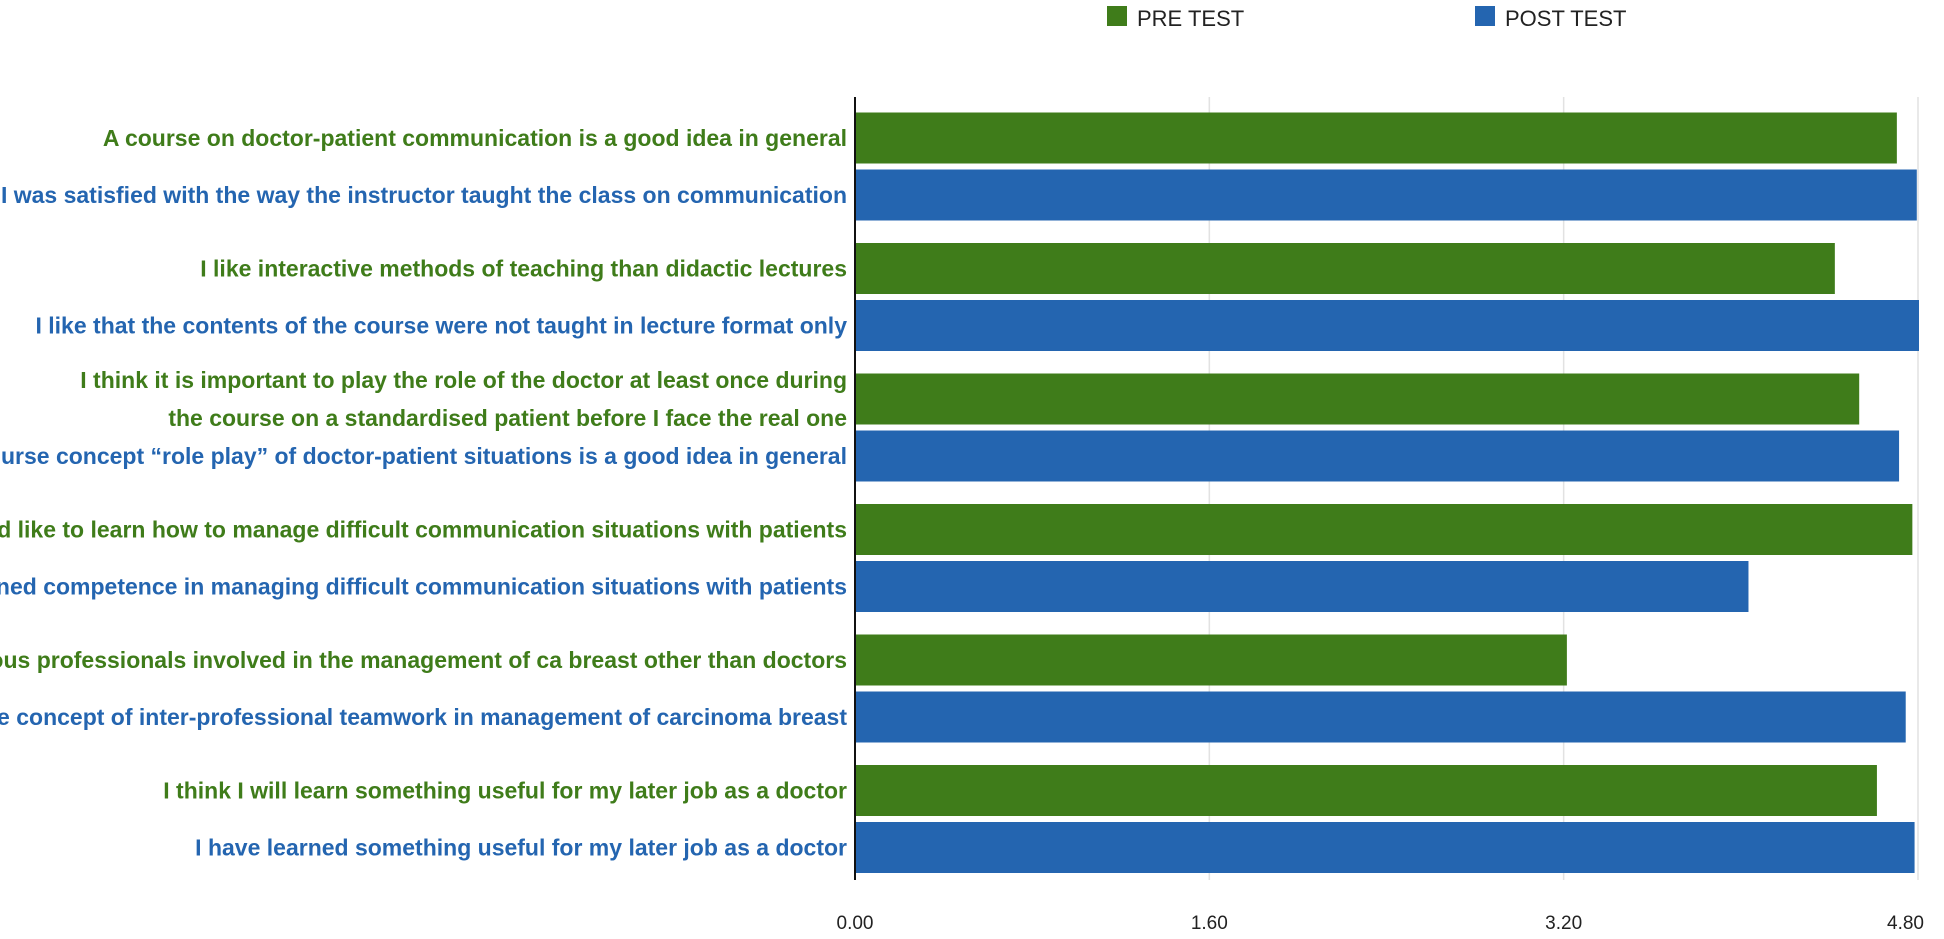  Describe the element at coordinates (1380, 923) in the screenshot. I see `x-axis-ticks: 0.00 1.60 3.20 4.80` at that location.